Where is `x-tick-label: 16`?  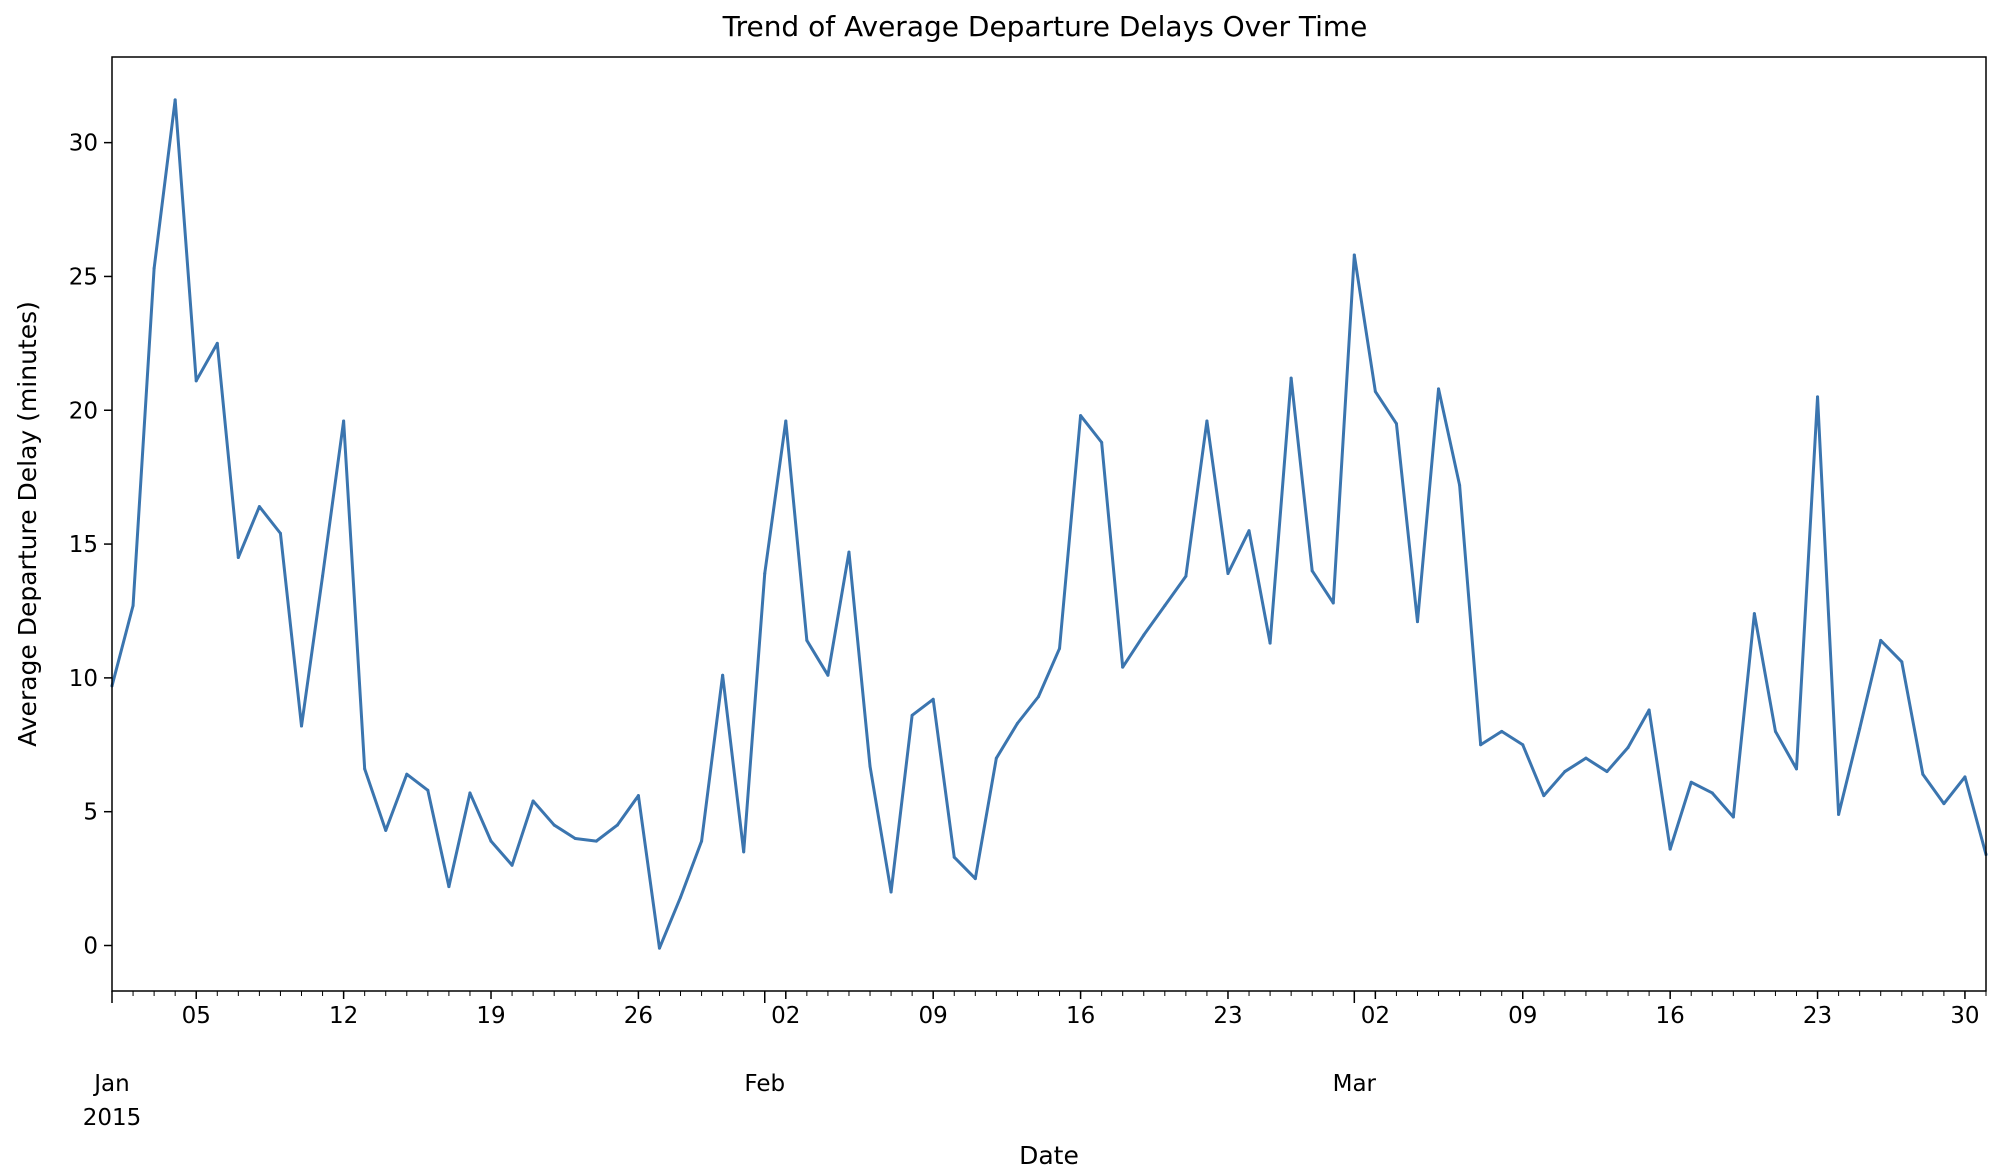
x-tick-label: 16 is located at coordinates (1670, 1016).